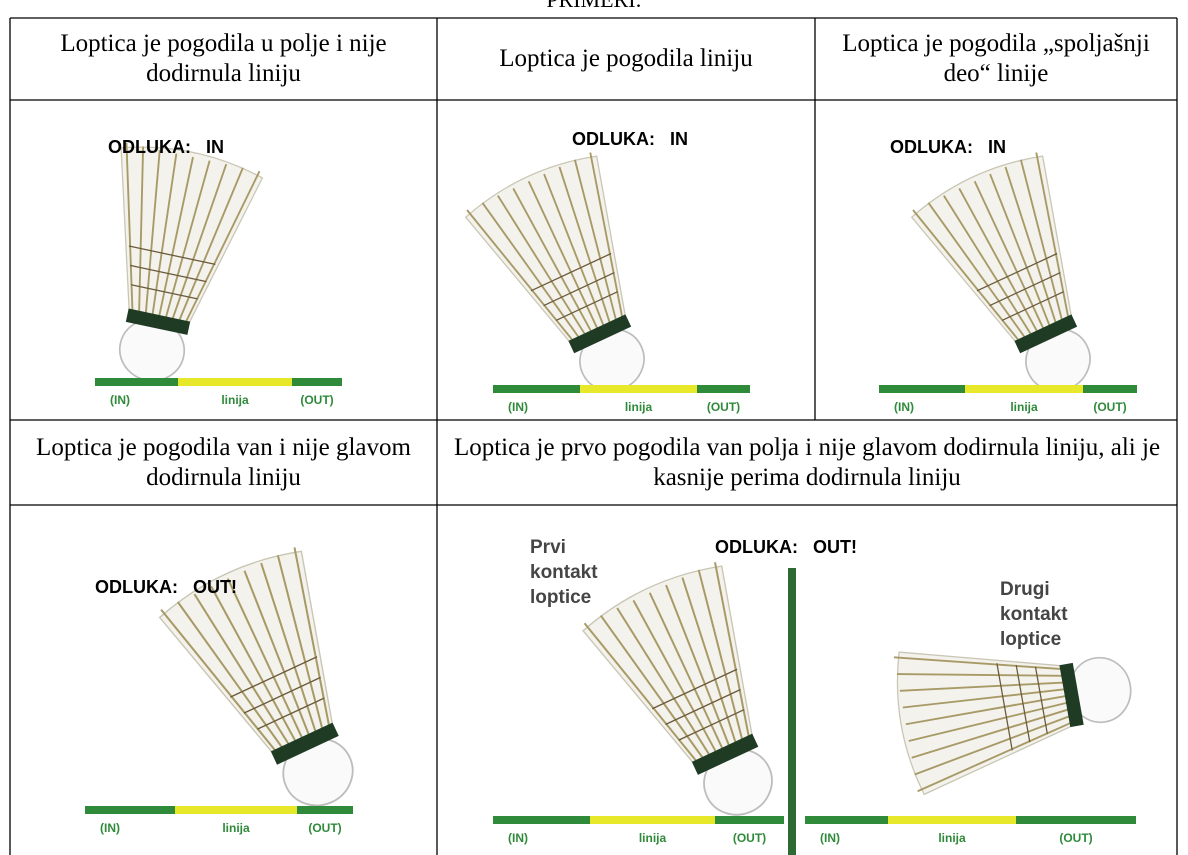 This screenshot has height=855, width=1188. I want to click on contact-note: Drugi, so click(1025, 589).